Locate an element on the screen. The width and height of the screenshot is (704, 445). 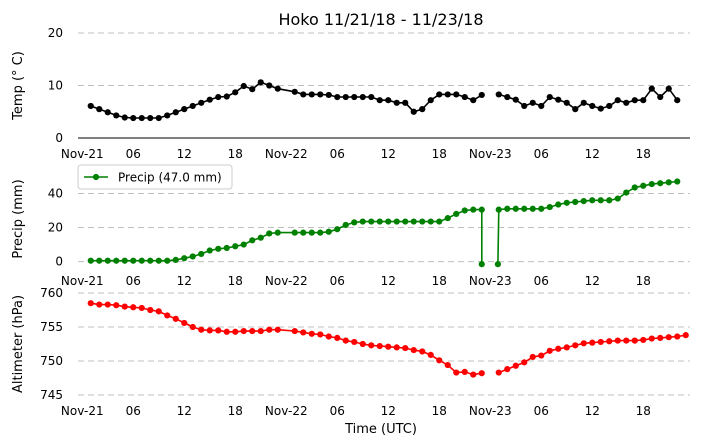
temperature-y-tick-label: 0 is located at coordinates (59, 138).